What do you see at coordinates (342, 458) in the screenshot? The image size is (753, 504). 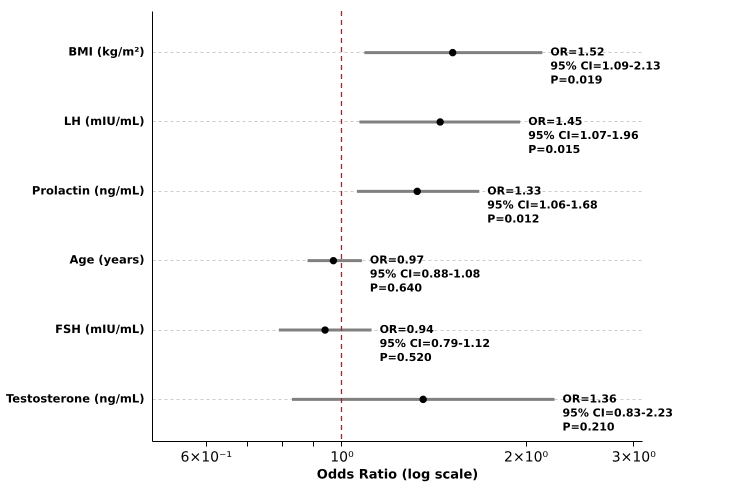 I see `x-tick-label: 10⁰` at bounding box center [342, 458].